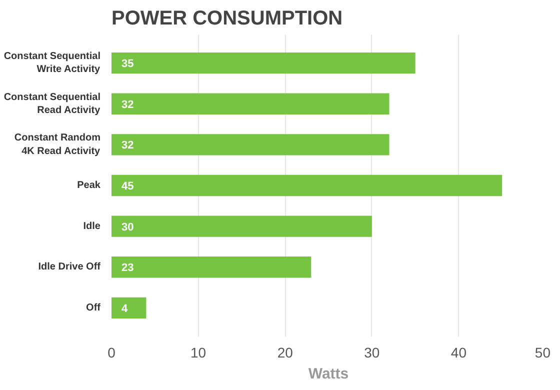 This screenshot has height=390, width=560. Describe the element at coordinates (52, 63) in the screenshot. I see `y-tick-label: Constant Sequential Write Activity` at that location.